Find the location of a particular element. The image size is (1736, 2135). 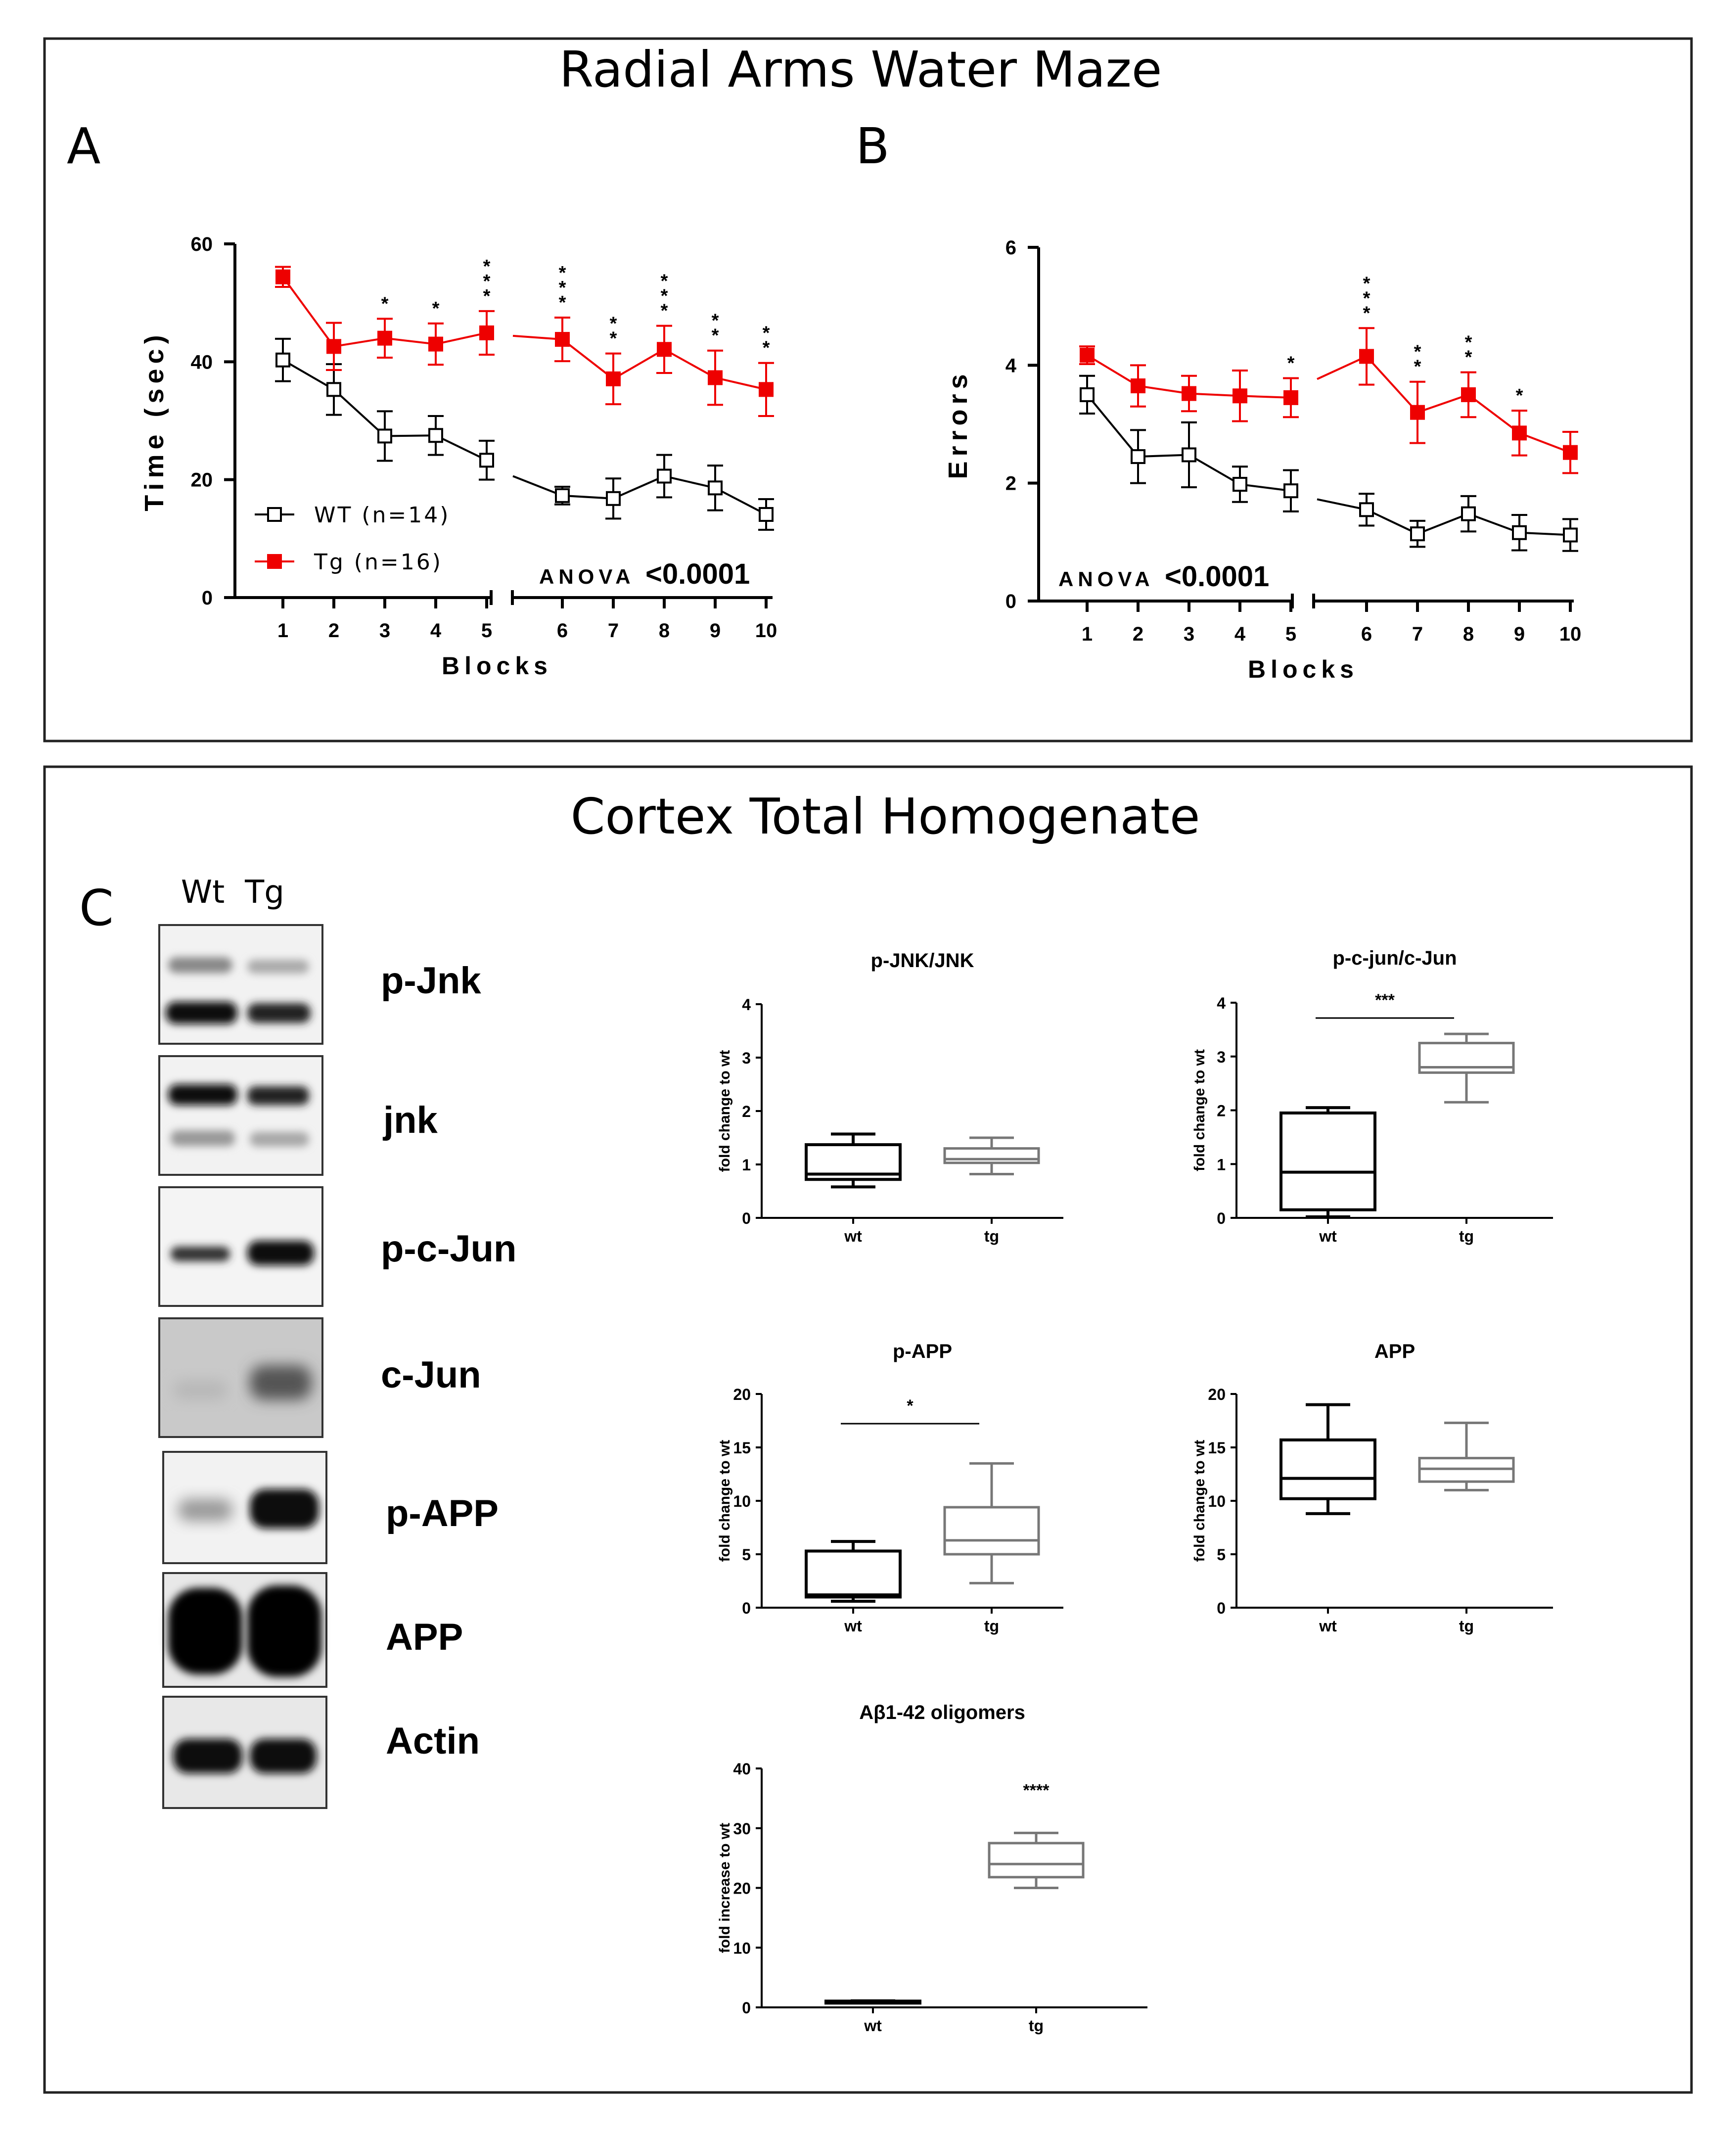

x-tick-label: 4 is located at coordinates (1240, 634).